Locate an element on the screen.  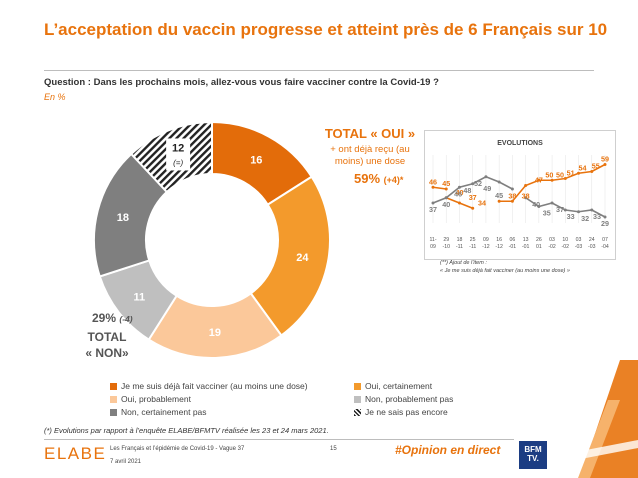
legend-label: Oui, probablement is located at coordinates (156, 399).